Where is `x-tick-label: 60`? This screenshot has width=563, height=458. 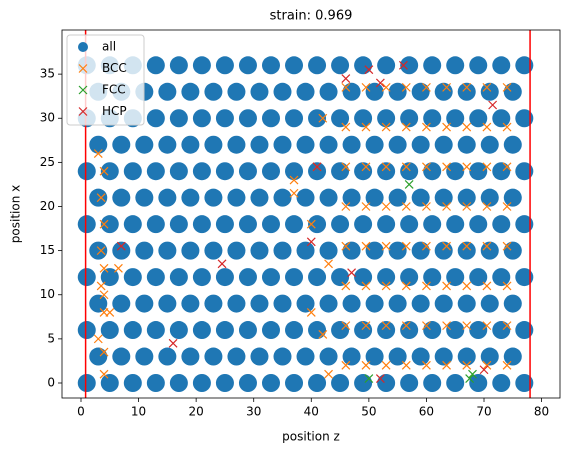
x-tick-label: 60 is located at coordinates (426, 412).